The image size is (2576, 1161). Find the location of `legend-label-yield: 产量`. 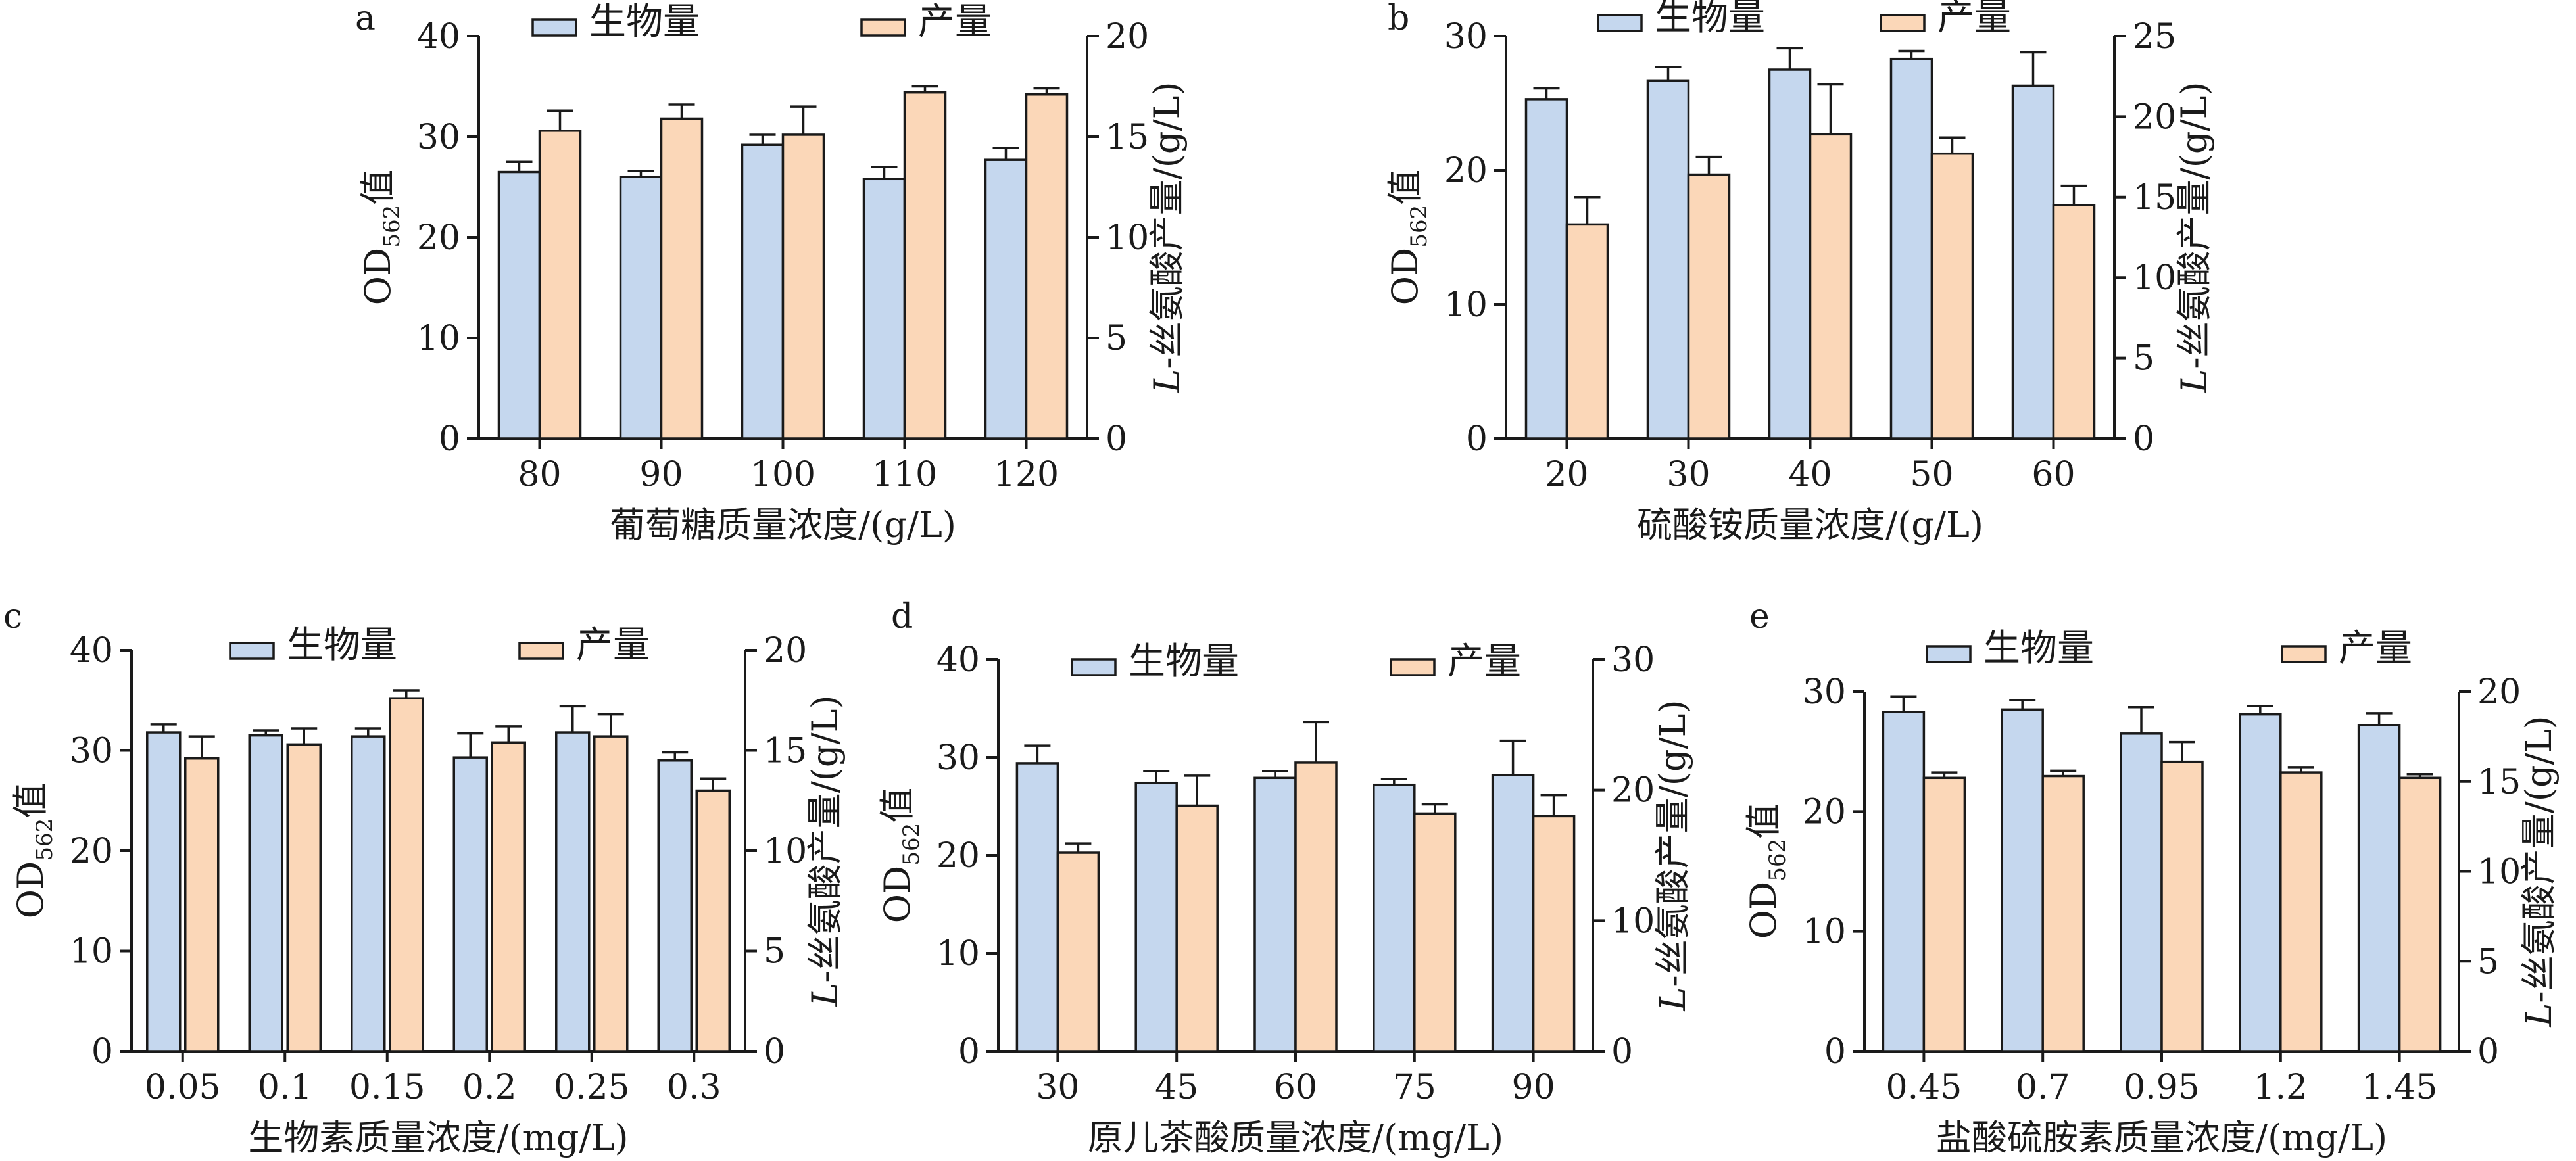

legend-label-yield: 产量 is located at coordinates (613, 645).